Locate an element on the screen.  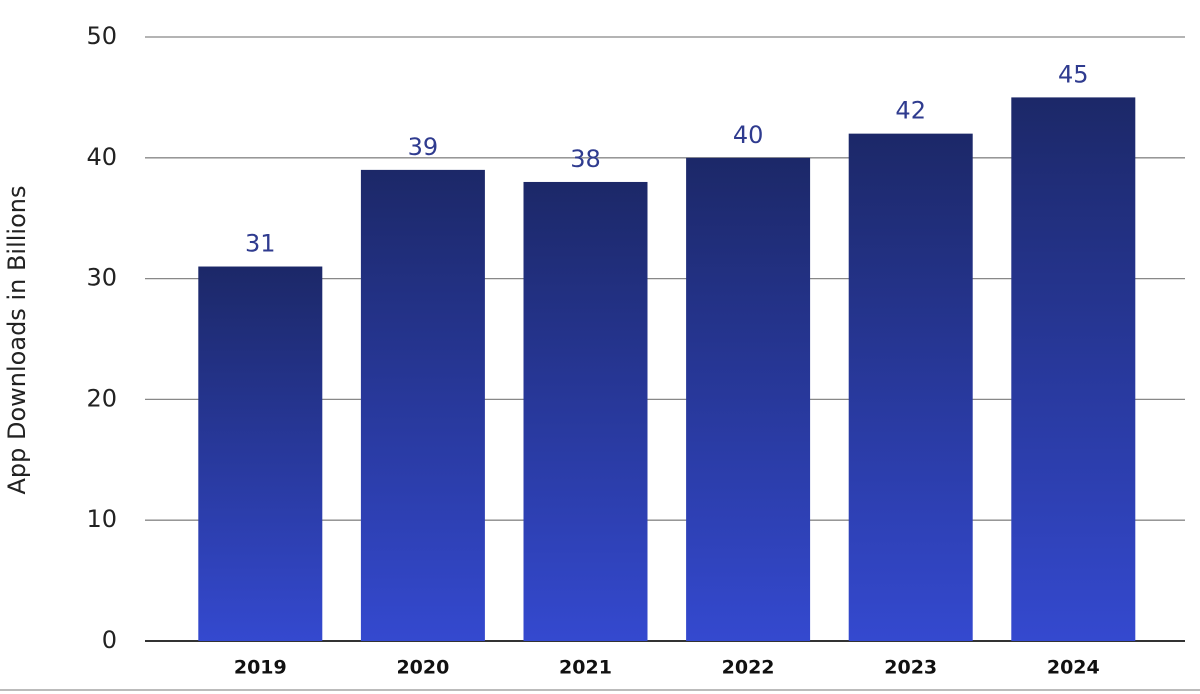
x-tick-label: 2019 is located at coordinates (260, 668).